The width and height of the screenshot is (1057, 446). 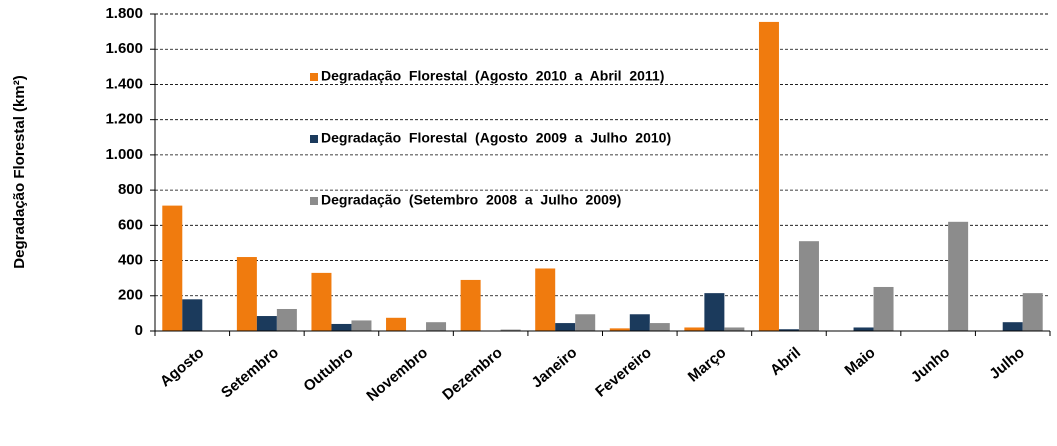 I want to click on x-tick-label: Março, so click(x=707, y=364).